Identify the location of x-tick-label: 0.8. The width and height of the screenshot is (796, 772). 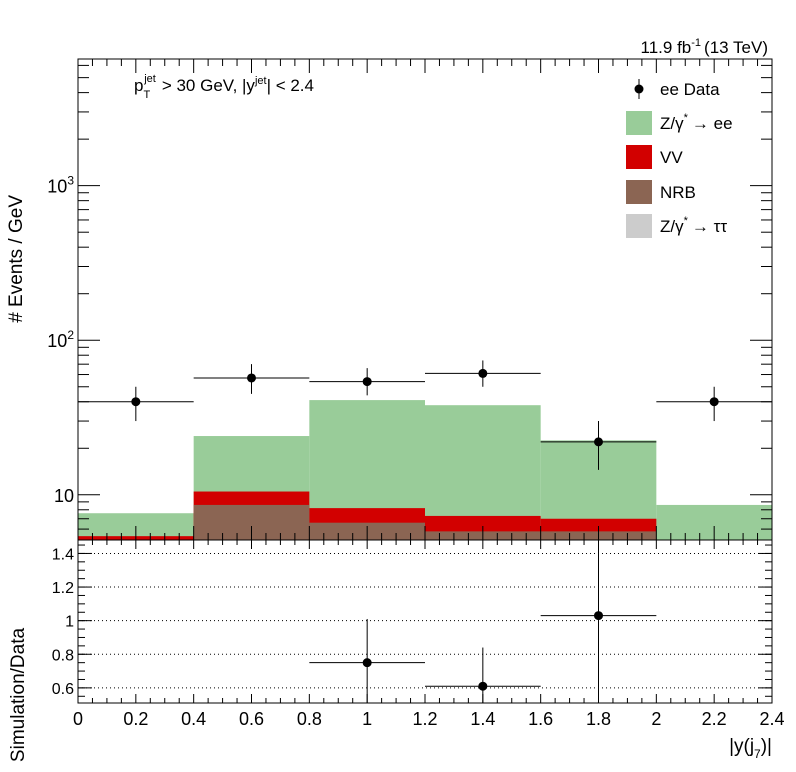
(309, 719).